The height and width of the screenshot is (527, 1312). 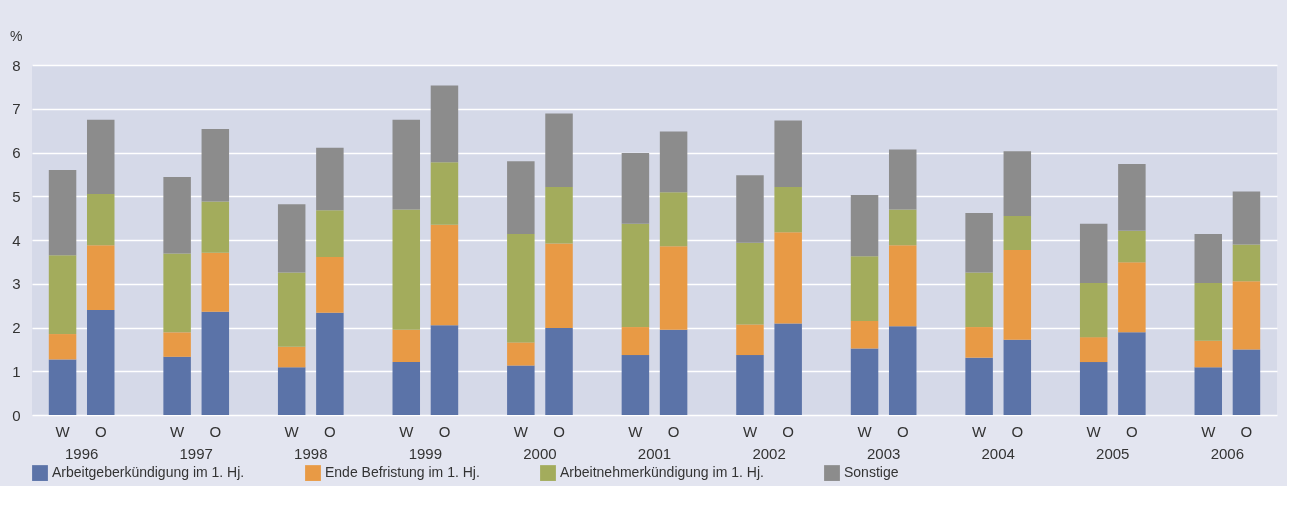 I want to click on legend-label: Arbeitnehmerkündigung im 1. Hj., so click(x=662, y=472).